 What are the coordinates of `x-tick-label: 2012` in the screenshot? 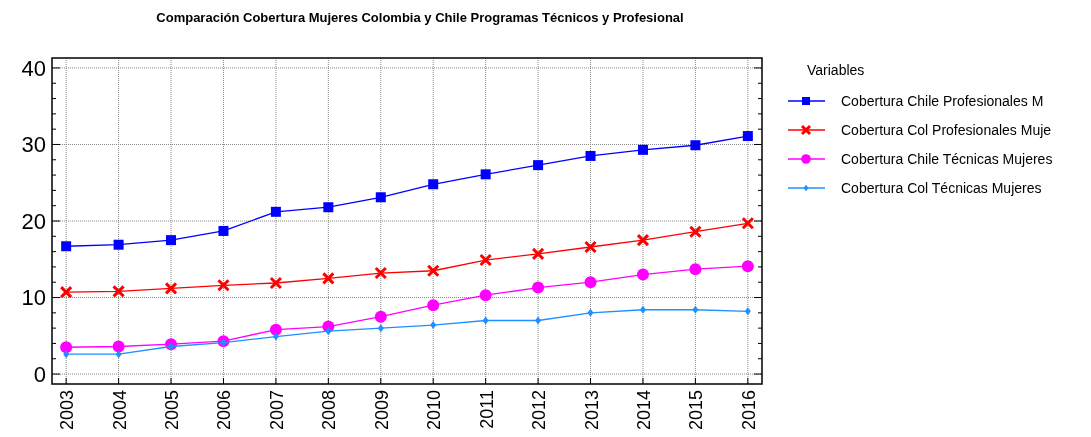 It's located at (539, 410).